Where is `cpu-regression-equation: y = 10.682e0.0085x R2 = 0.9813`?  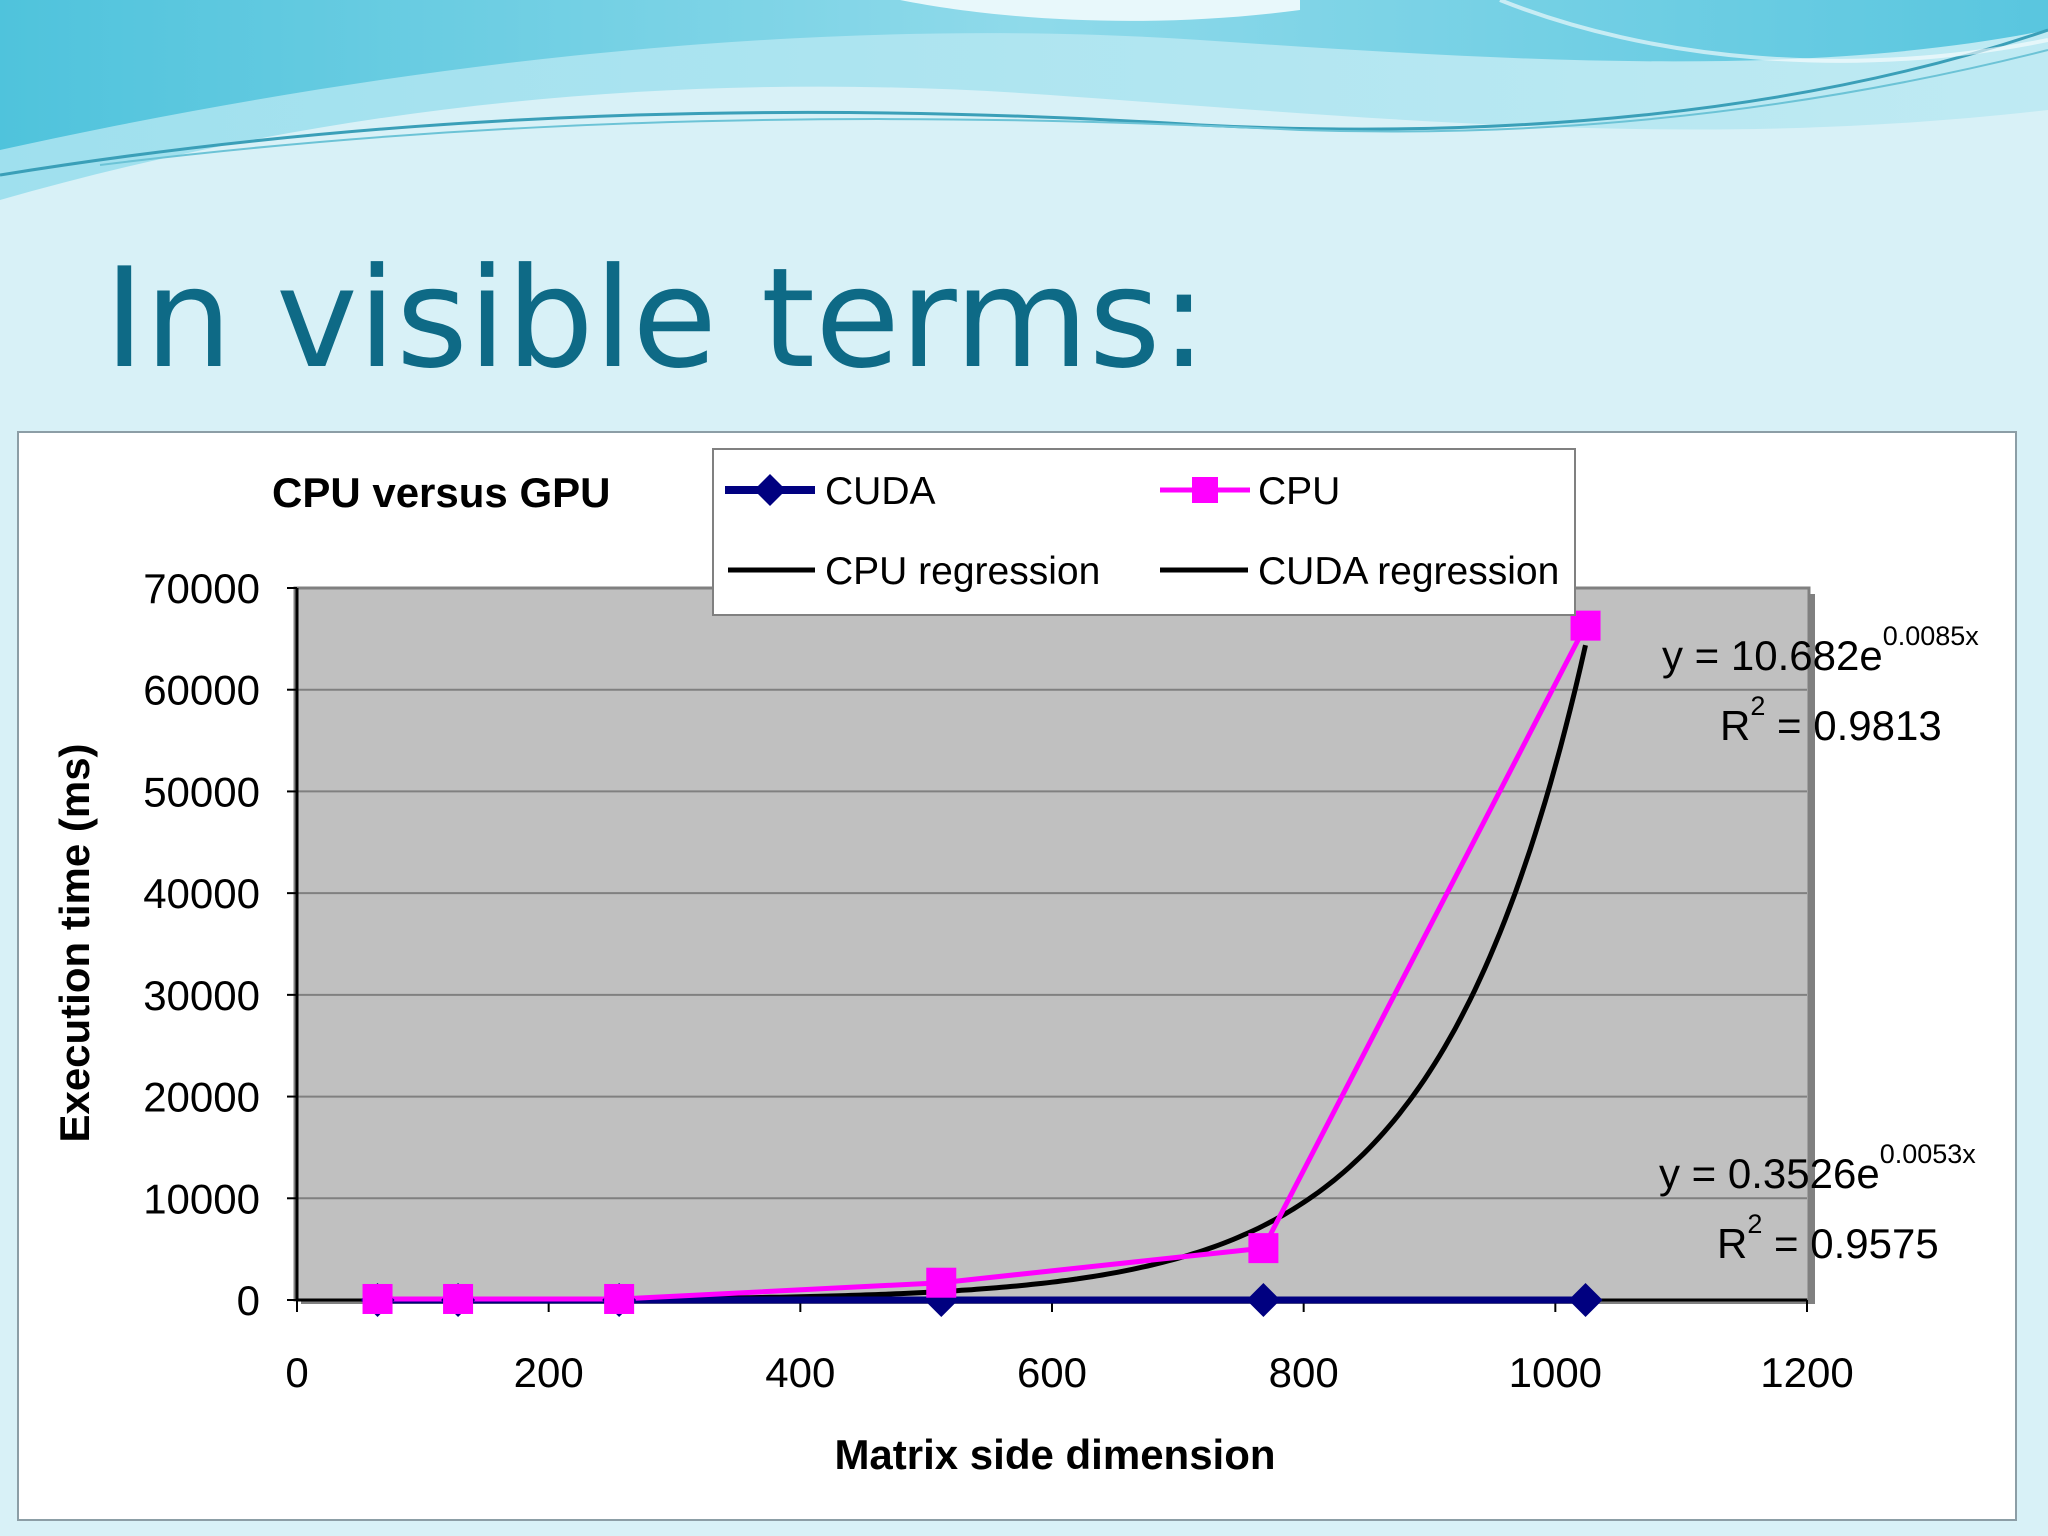 cpu-regression-equation: y = 10.682e0.0085x R2 = 0.9813 is located at coordinates (1820, 685).